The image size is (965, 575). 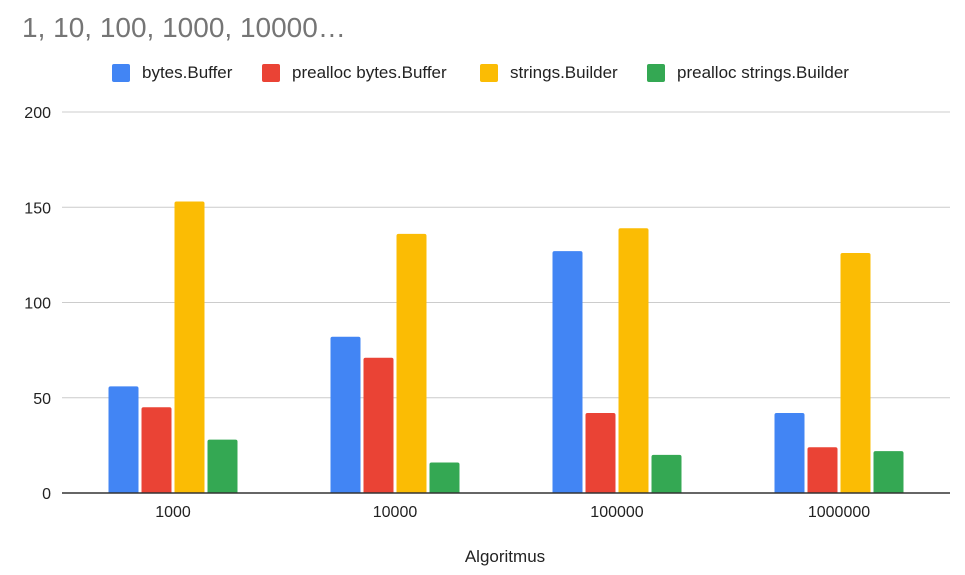 I want to click on legend-label: bytes.Buffer, so click(x=187, y=72).